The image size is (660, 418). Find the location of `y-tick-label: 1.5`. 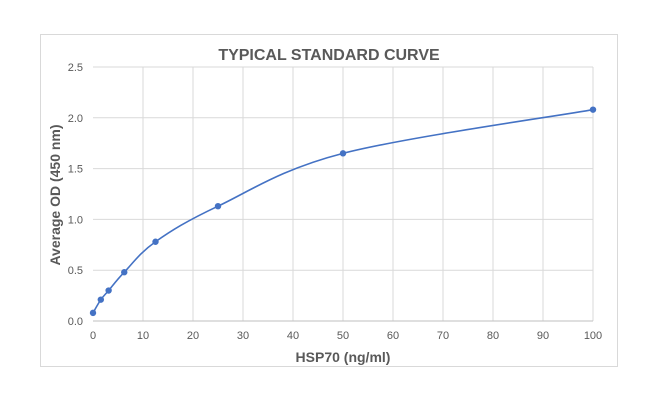

y-tick-label: 1.5 is located at coordinates (75, 170).